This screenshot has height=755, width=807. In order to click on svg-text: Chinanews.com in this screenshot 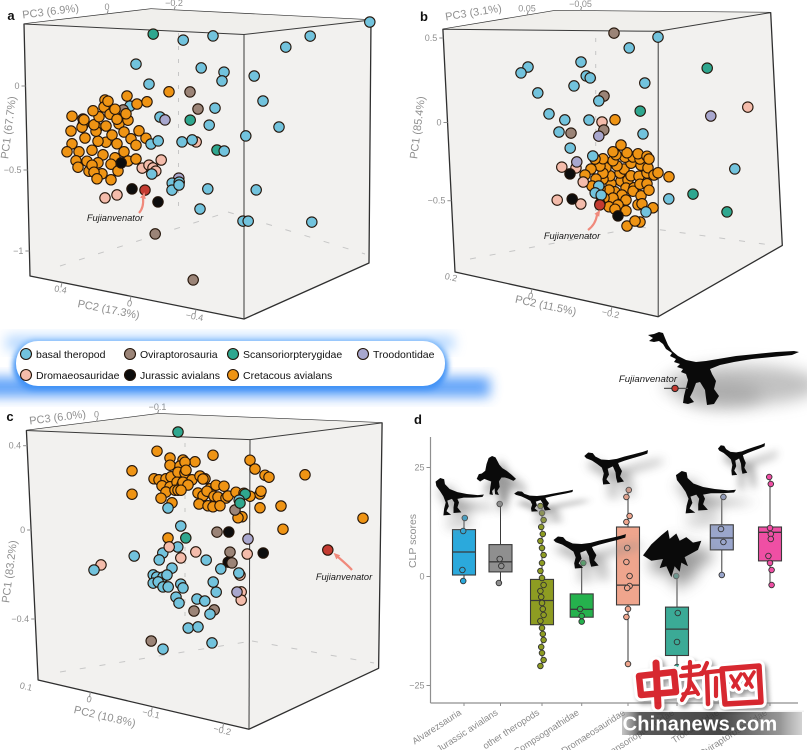, I will do `click(700, 725)`.